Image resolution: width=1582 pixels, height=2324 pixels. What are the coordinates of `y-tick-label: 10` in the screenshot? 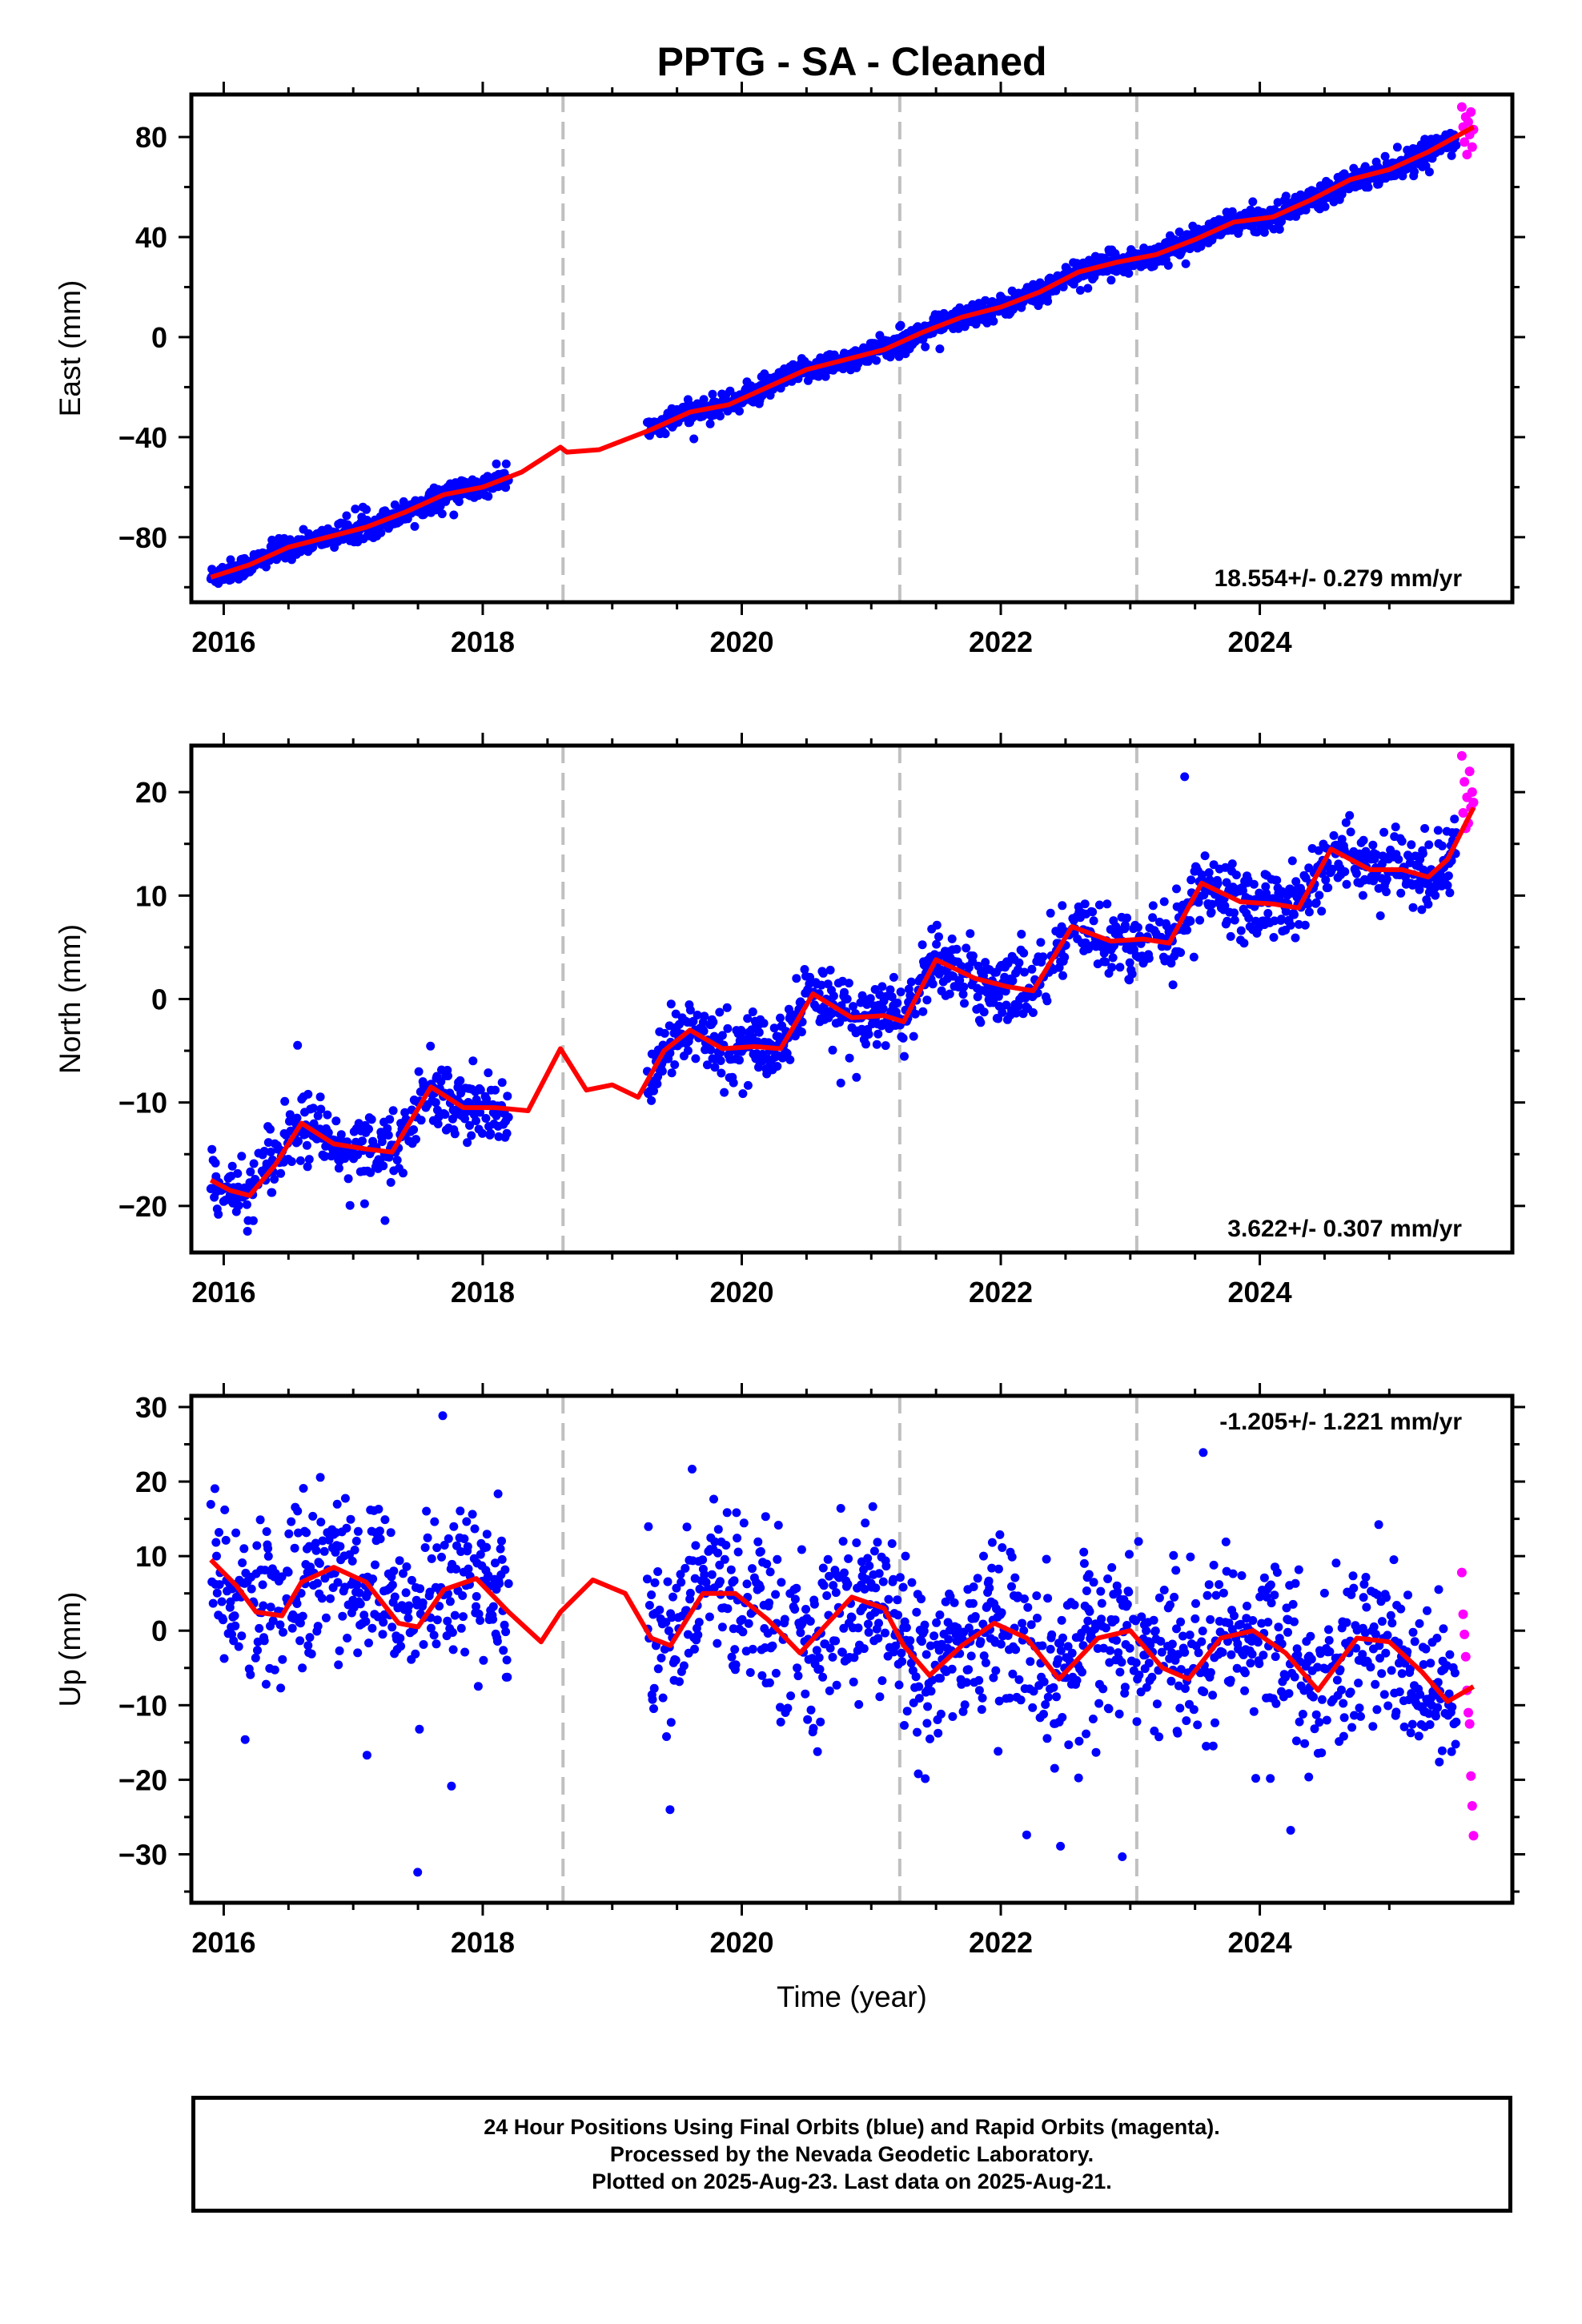 It's located at (151, 1556).